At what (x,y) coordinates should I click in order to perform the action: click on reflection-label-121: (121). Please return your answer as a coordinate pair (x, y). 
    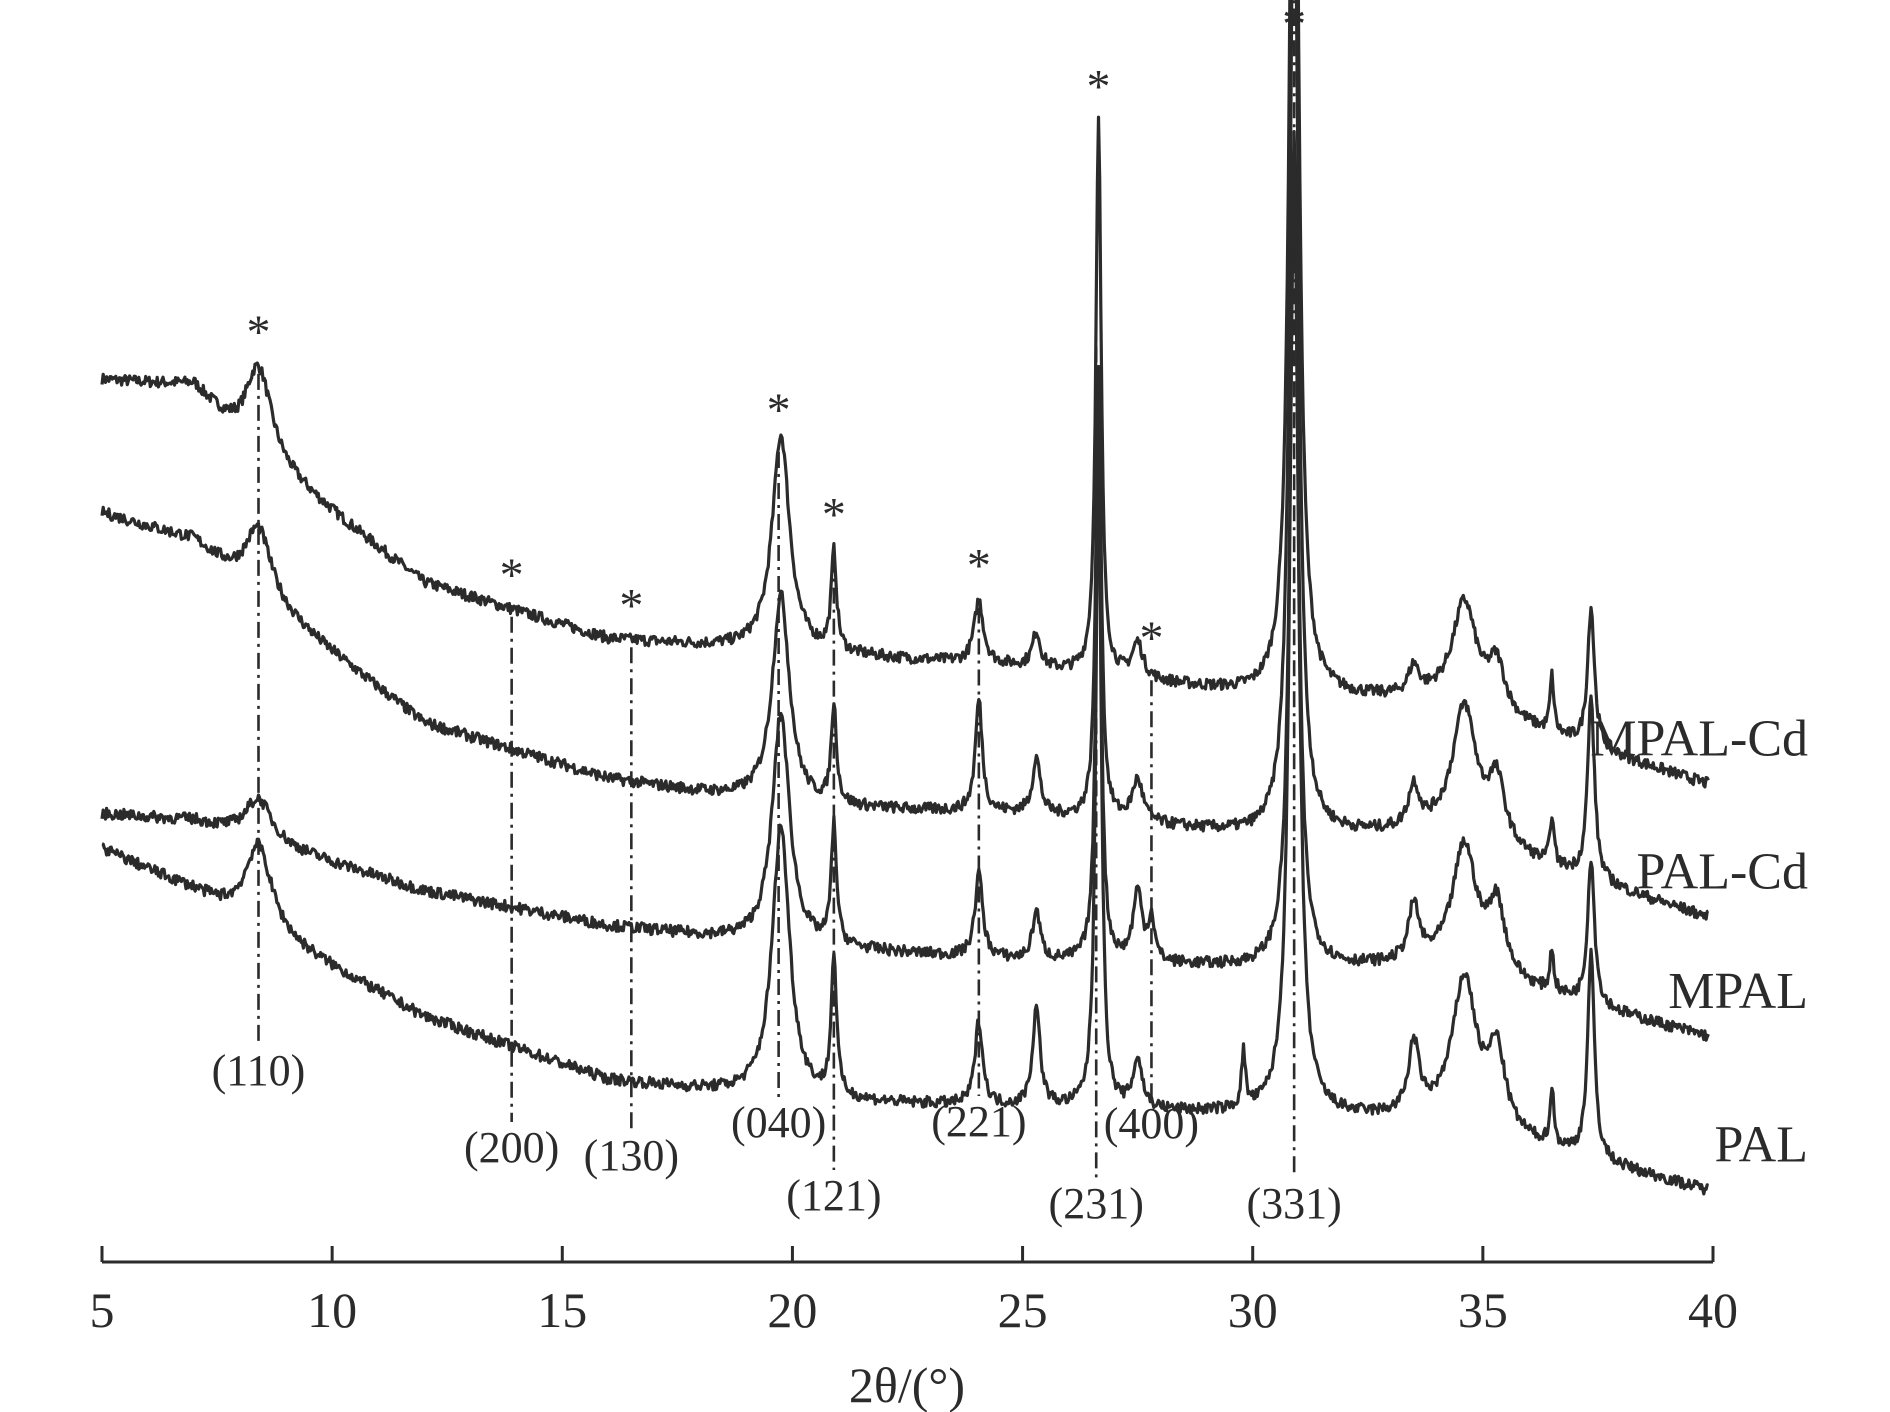
    Looking at the image, I should click on (833, 1195).